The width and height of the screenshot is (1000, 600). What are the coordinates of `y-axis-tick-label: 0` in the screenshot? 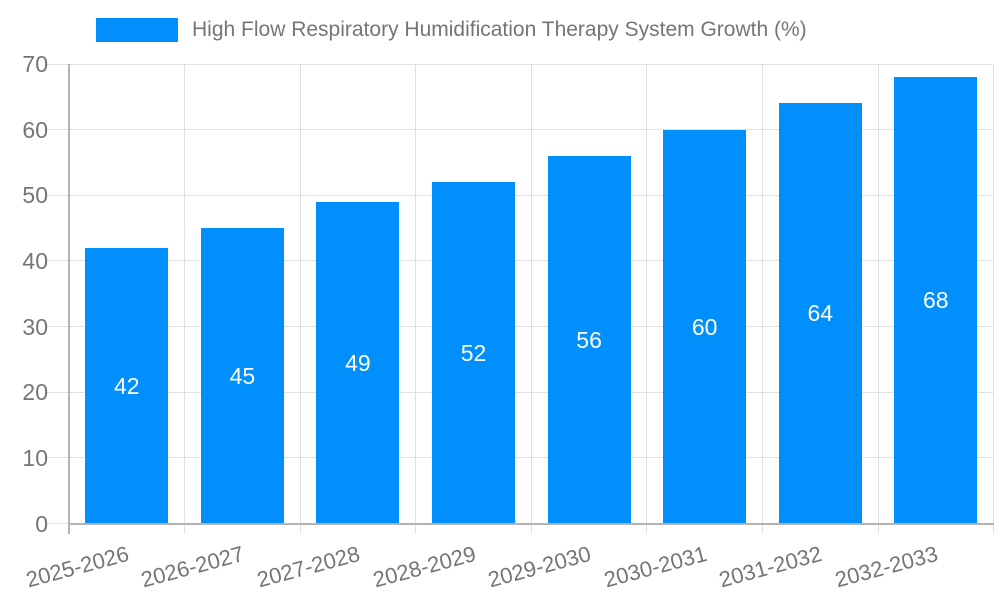 It's located at (41, 523).